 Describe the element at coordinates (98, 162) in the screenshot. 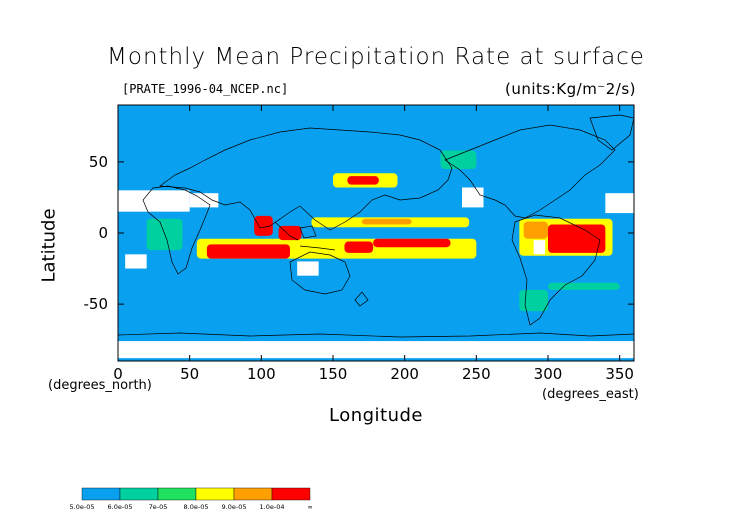

I see `y-tick-label-2: 50` at that location.